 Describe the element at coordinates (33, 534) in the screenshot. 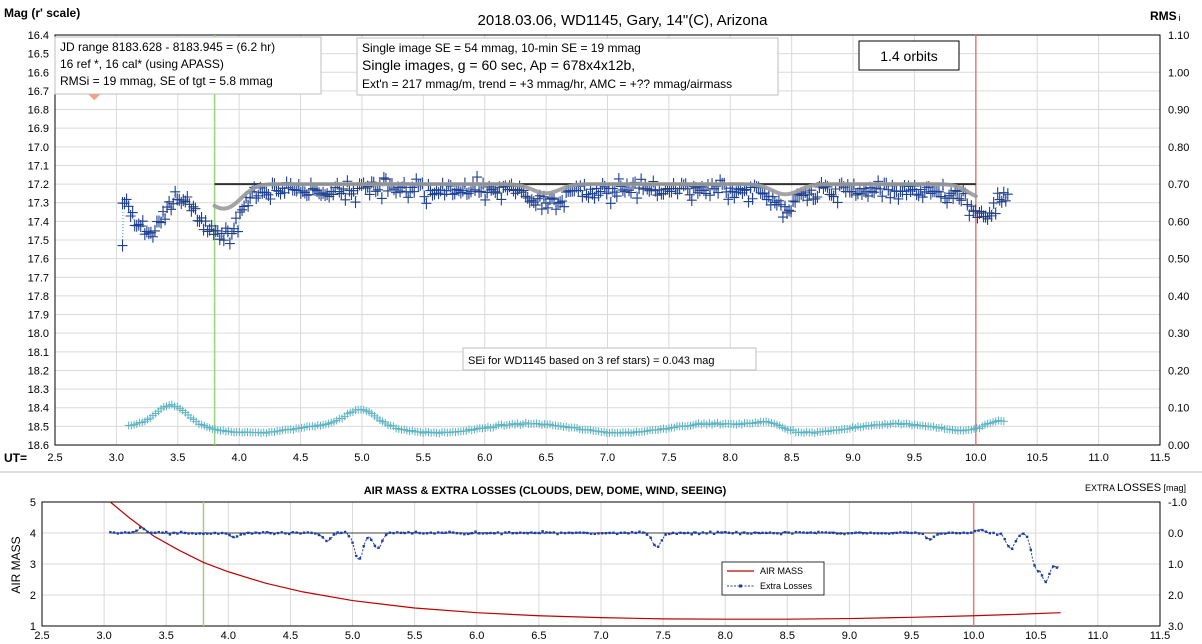

I see `bottom-ytick-label: 4` at that location.